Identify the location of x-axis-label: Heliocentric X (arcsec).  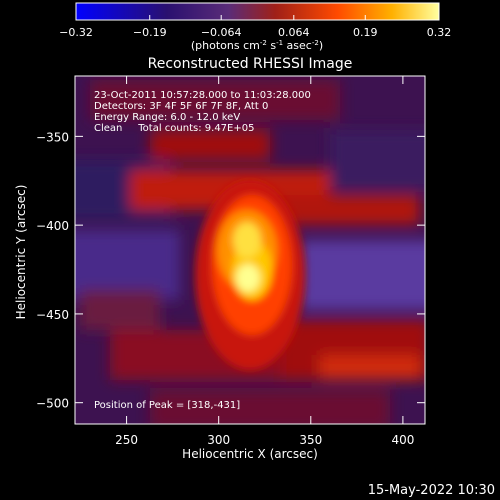
(250, 454).